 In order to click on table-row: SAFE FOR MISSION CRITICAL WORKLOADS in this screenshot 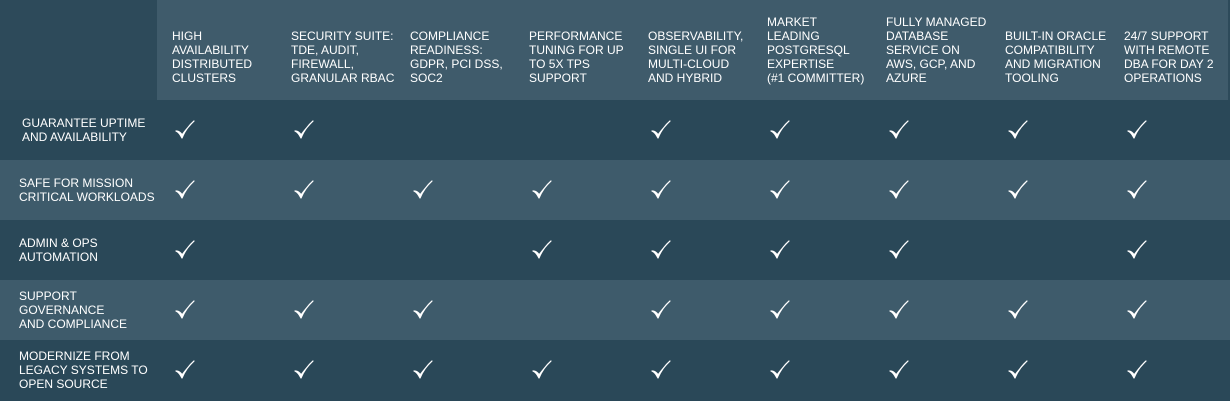, I will do `click(615, 190)`.